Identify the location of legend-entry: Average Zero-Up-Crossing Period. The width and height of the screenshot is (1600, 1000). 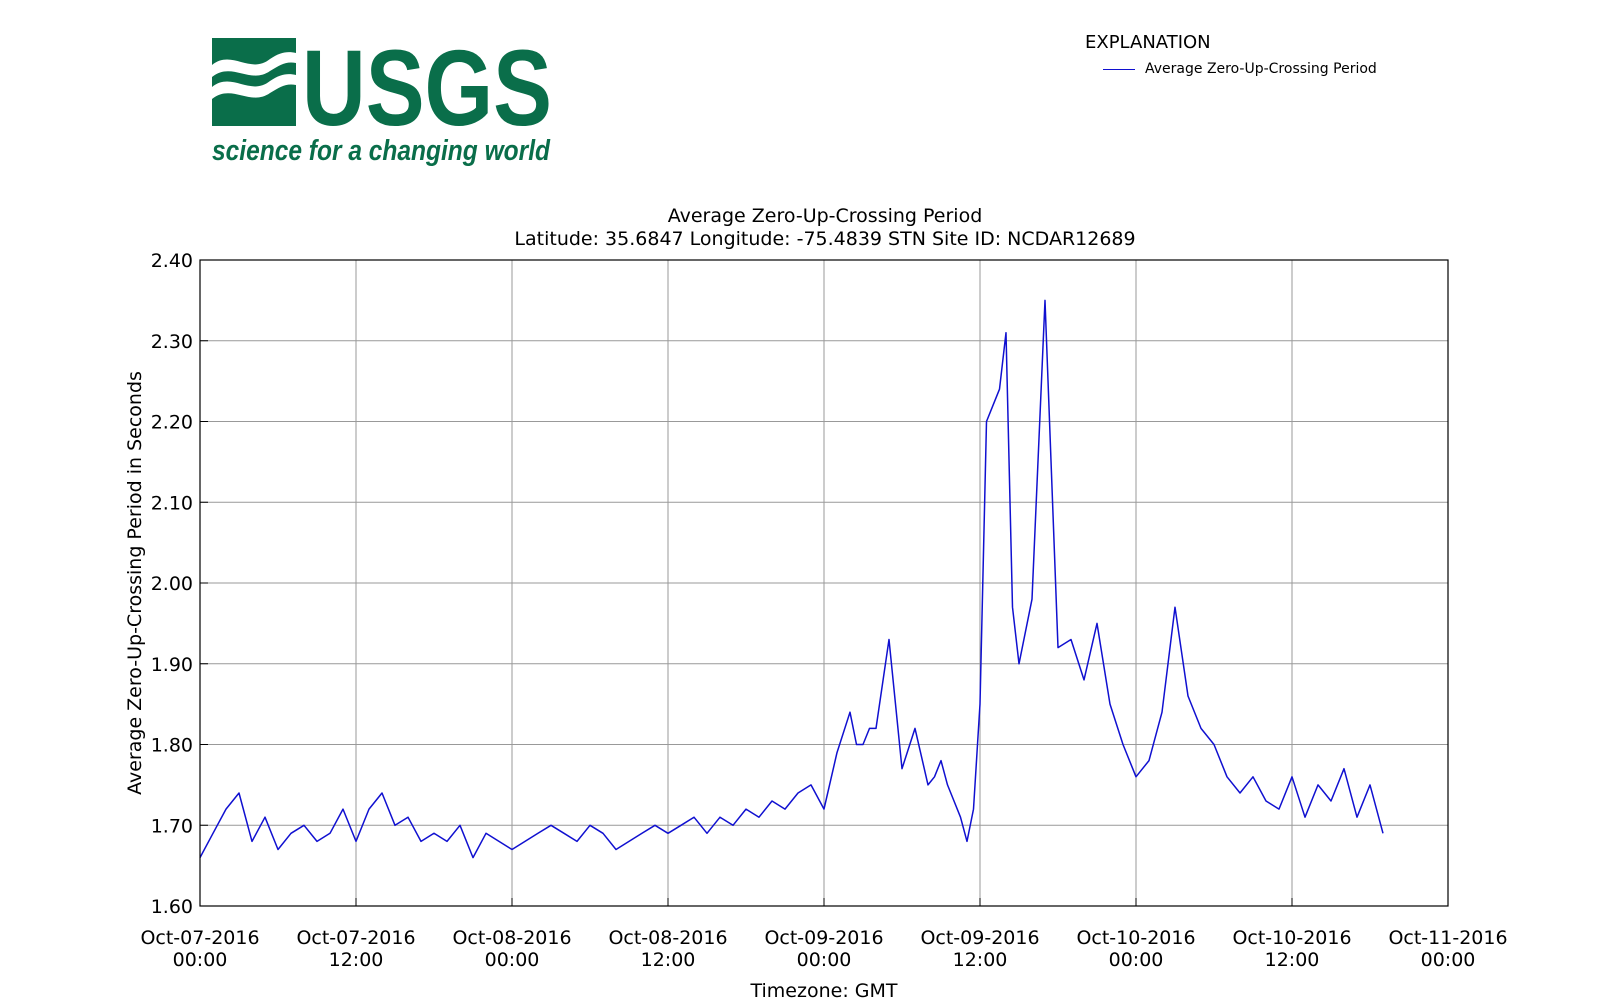
(1240, 69).